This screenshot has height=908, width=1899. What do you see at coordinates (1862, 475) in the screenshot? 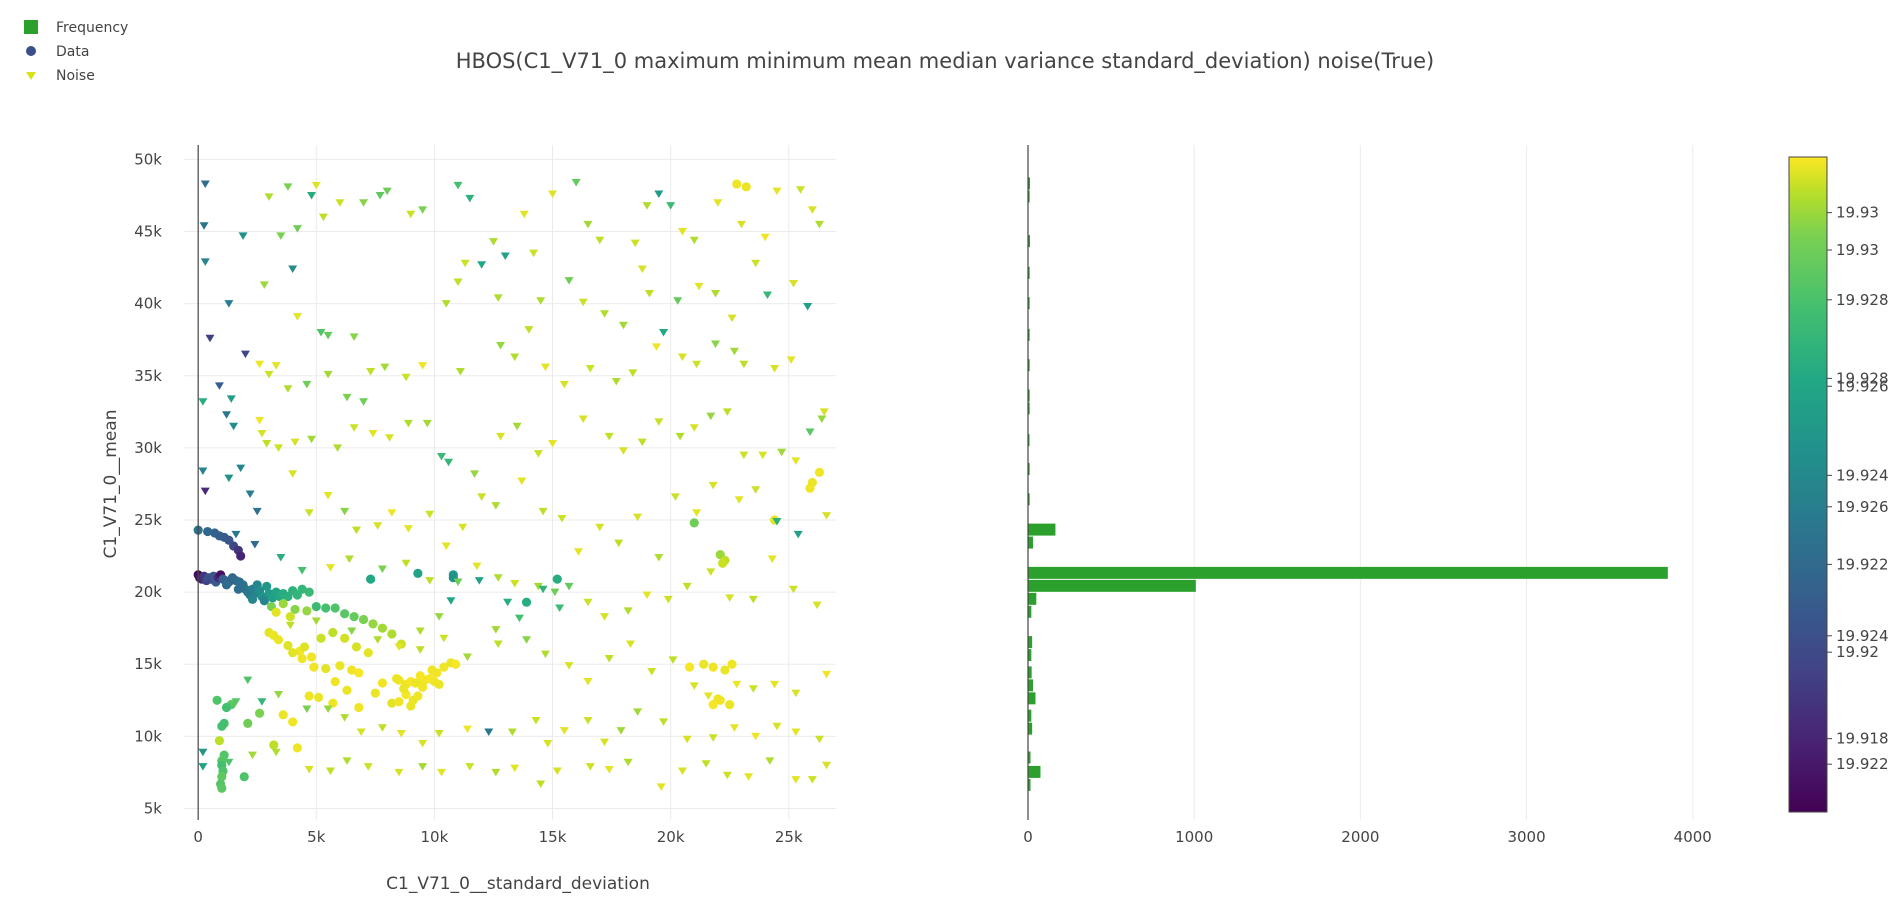
I see `colorbar-tick-label: 19.924` at bounding box center [1862, 475].